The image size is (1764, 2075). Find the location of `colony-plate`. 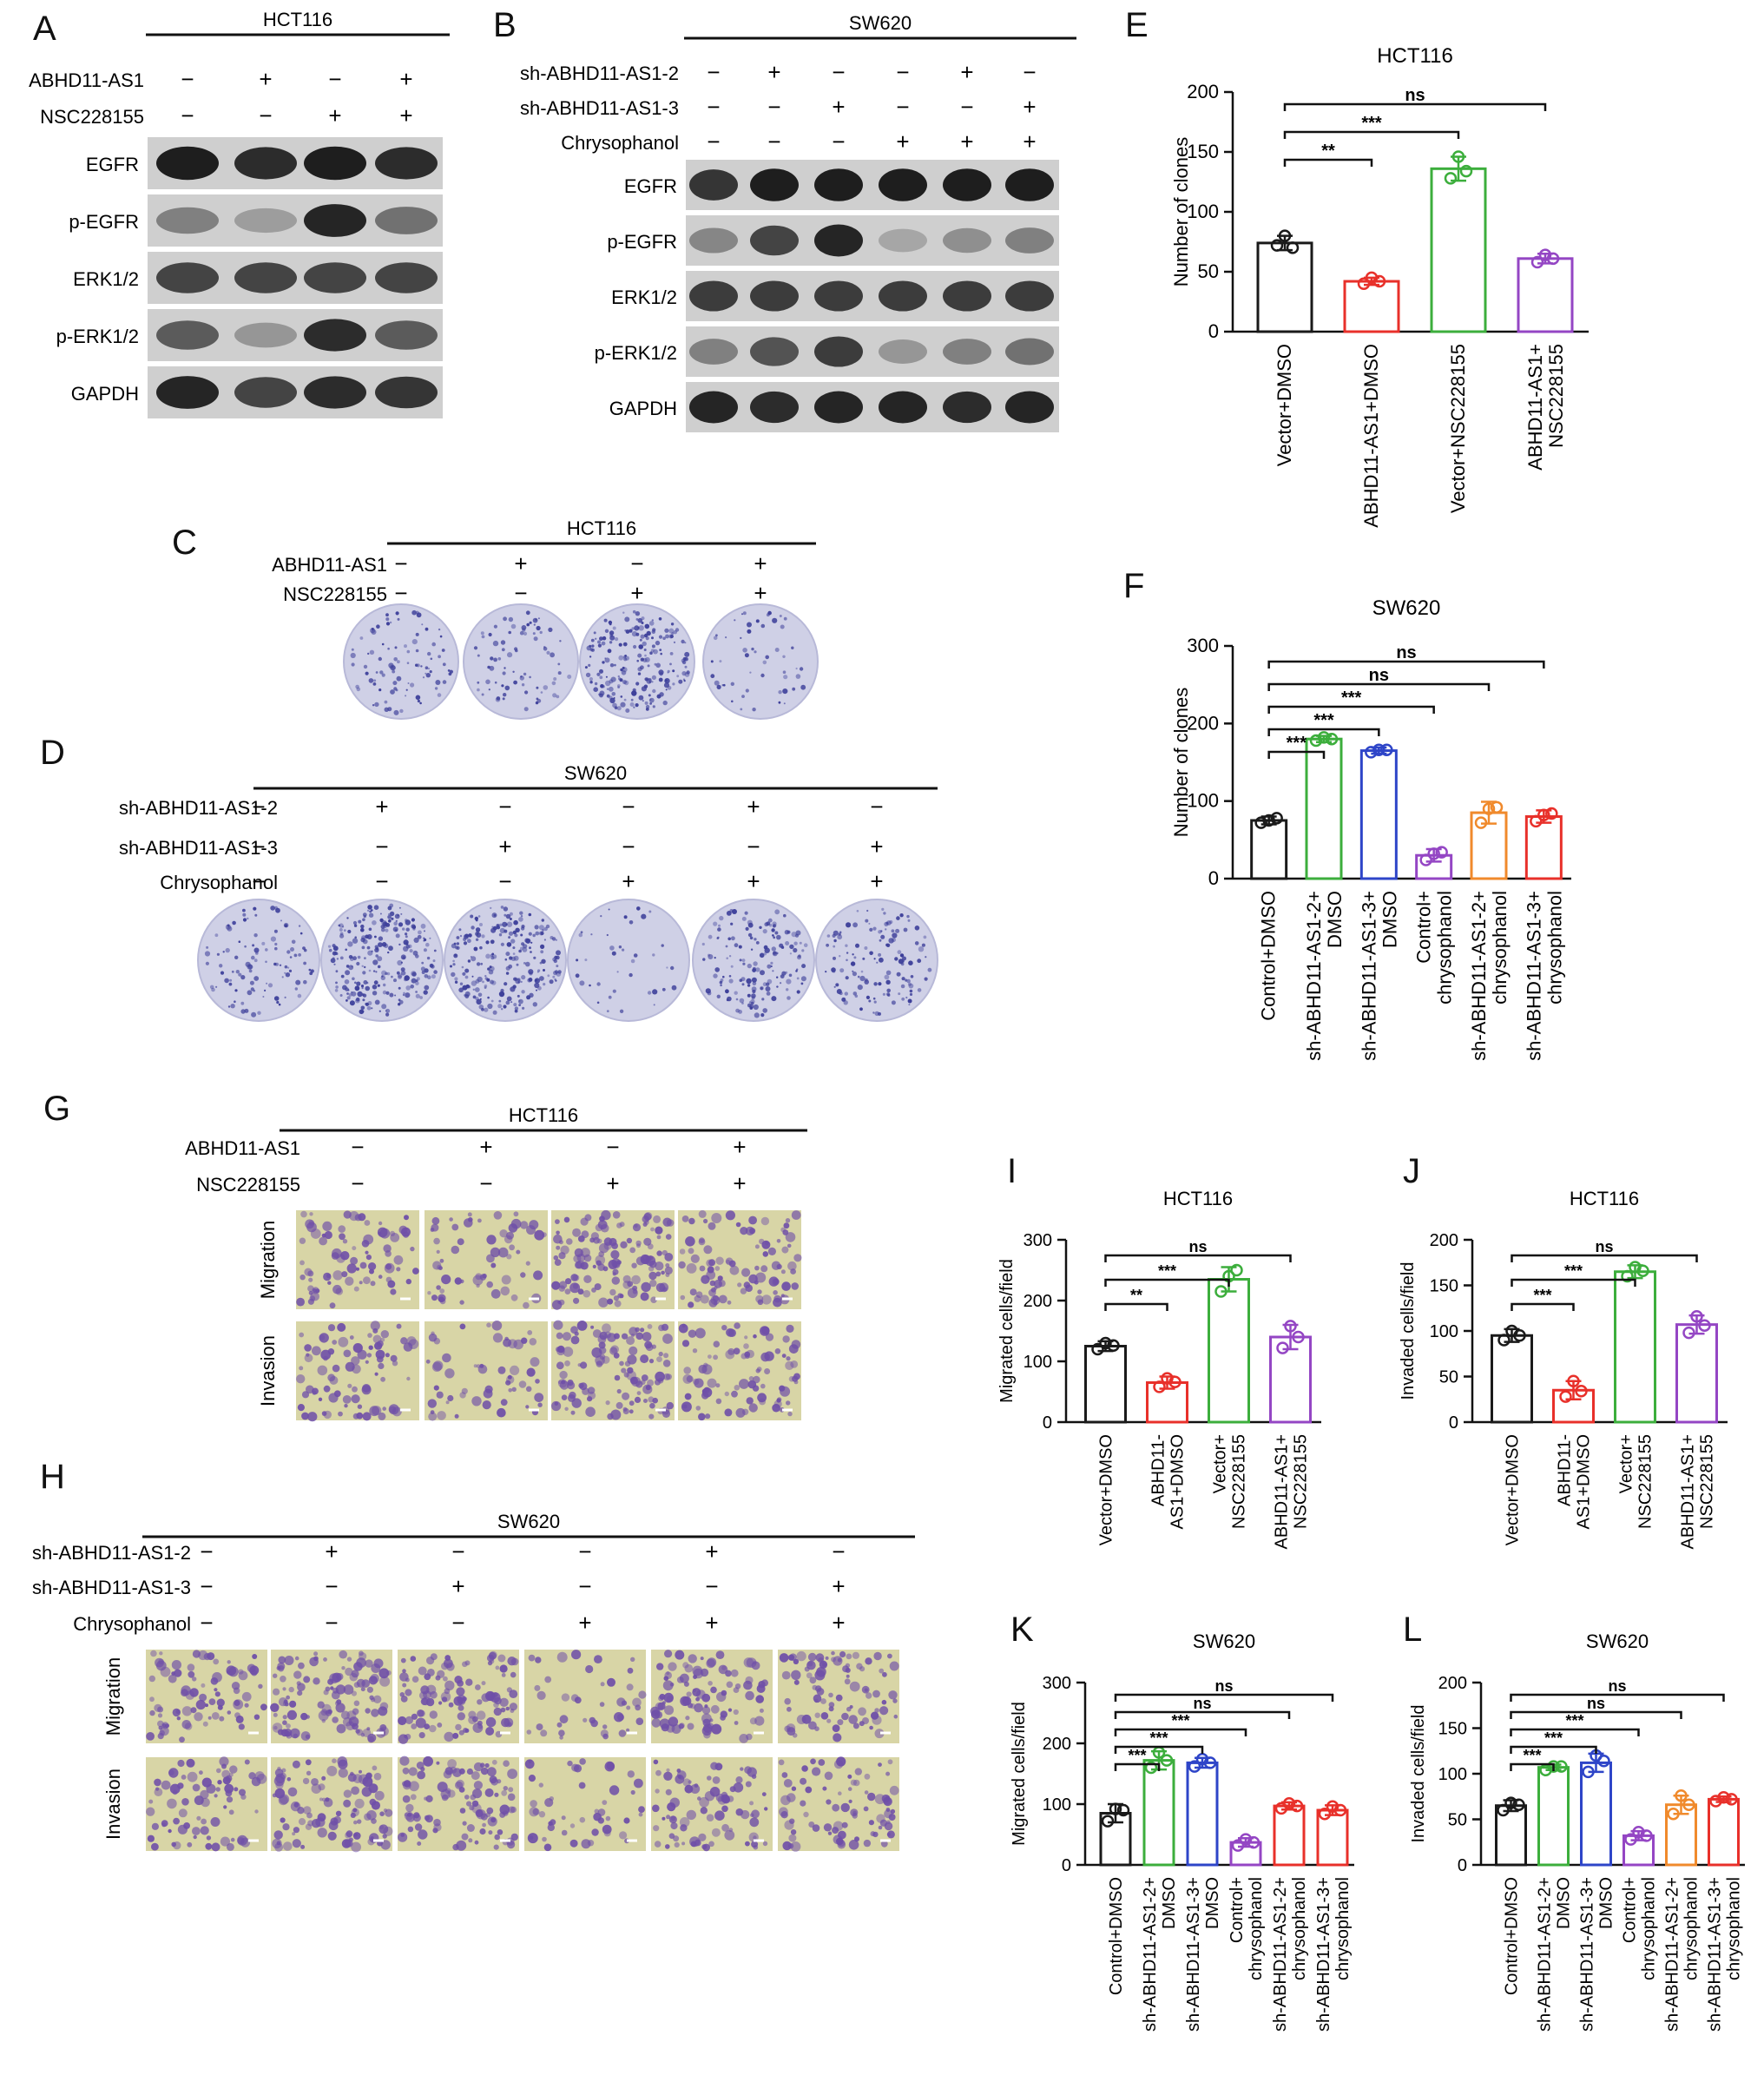

colony-plate is located at coordinates (754, 960).